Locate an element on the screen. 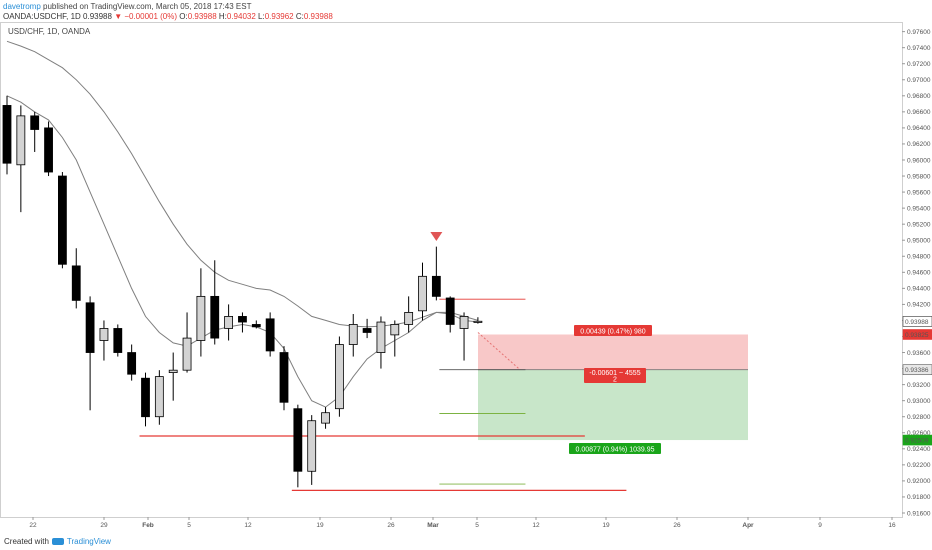  stop-loss-label-text: 0.00439 (0.47%) 980 is located at coordinates (612, 332).